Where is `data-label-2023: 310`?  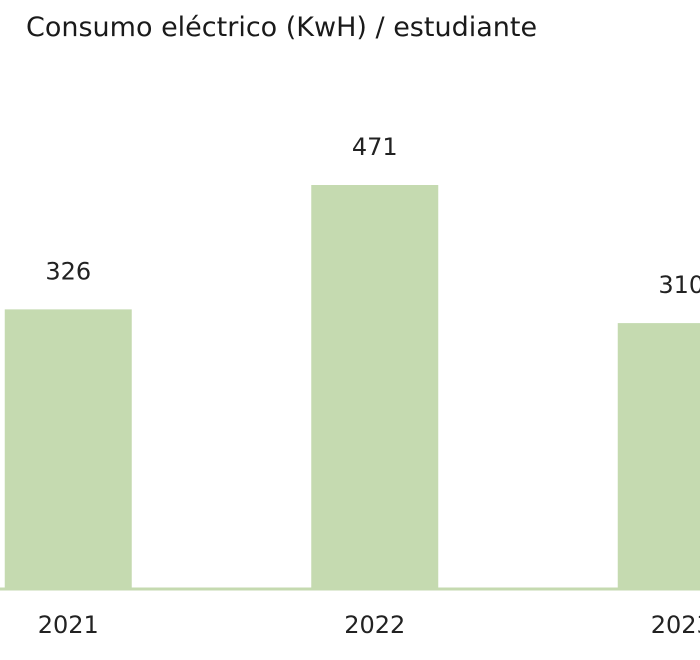 data-label-2023: 310 is located at coordinates (679, 285).